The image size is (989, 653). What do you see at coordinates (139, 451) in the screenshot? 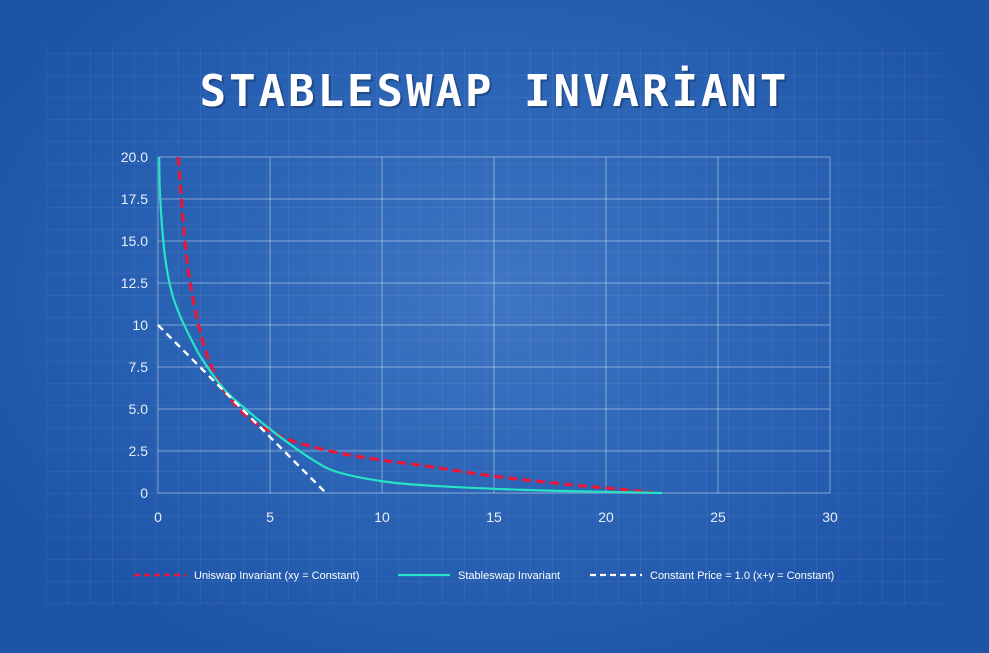
I see `y-tick-label: 2.5` at bounding box center [139, 451].